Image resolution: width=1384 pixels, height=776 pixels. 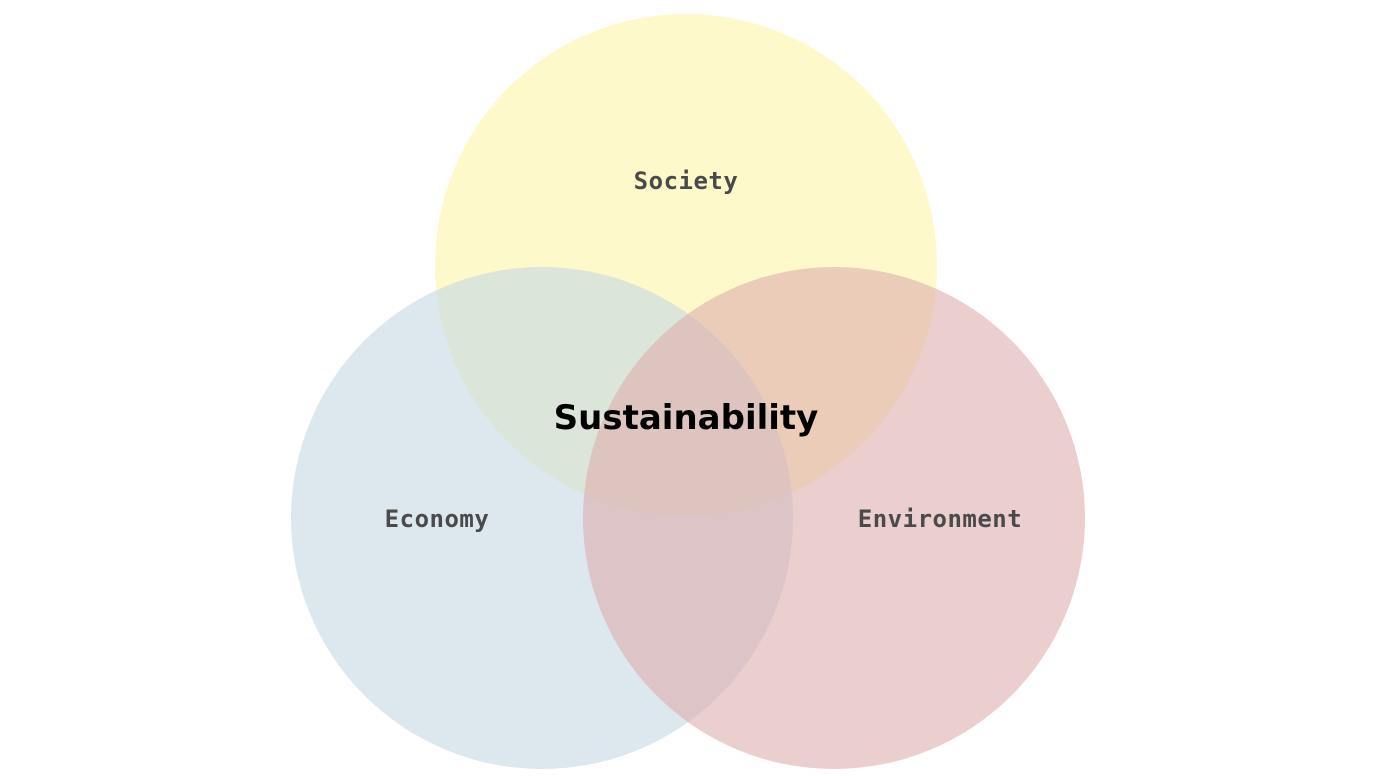 I want to click on sustainability-label: Sustainability, so click(x=686, y=418).